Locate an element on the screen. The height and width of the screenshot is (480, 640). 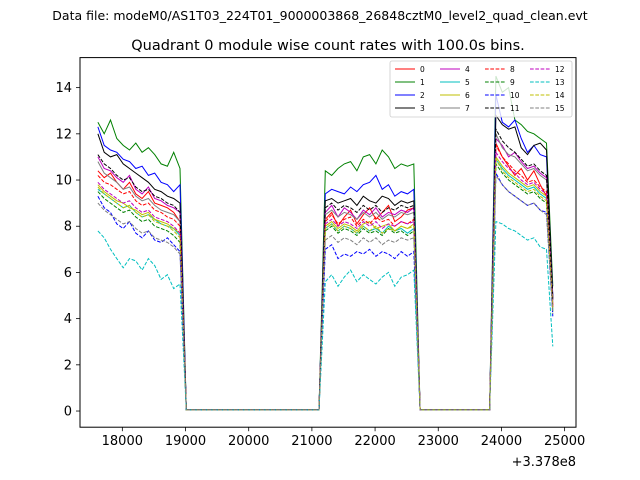
legend-label-8: 8 is located at coordinates (512, 69).